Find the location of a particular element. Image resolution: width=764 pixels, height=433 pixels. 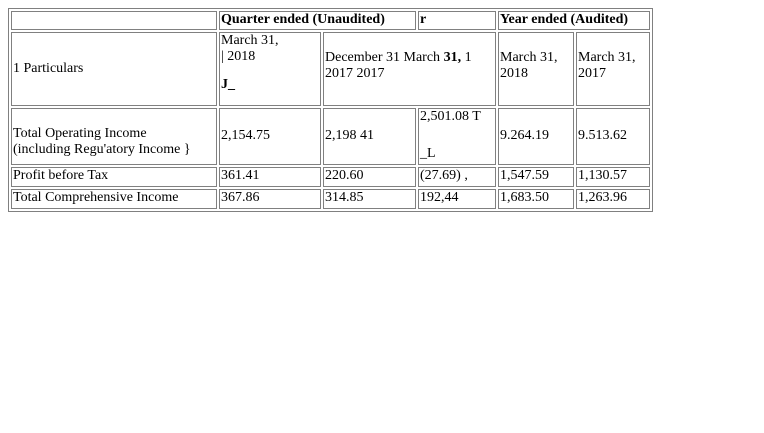

cell-y1: 1,683.50 is located at coordinates (536, 199).